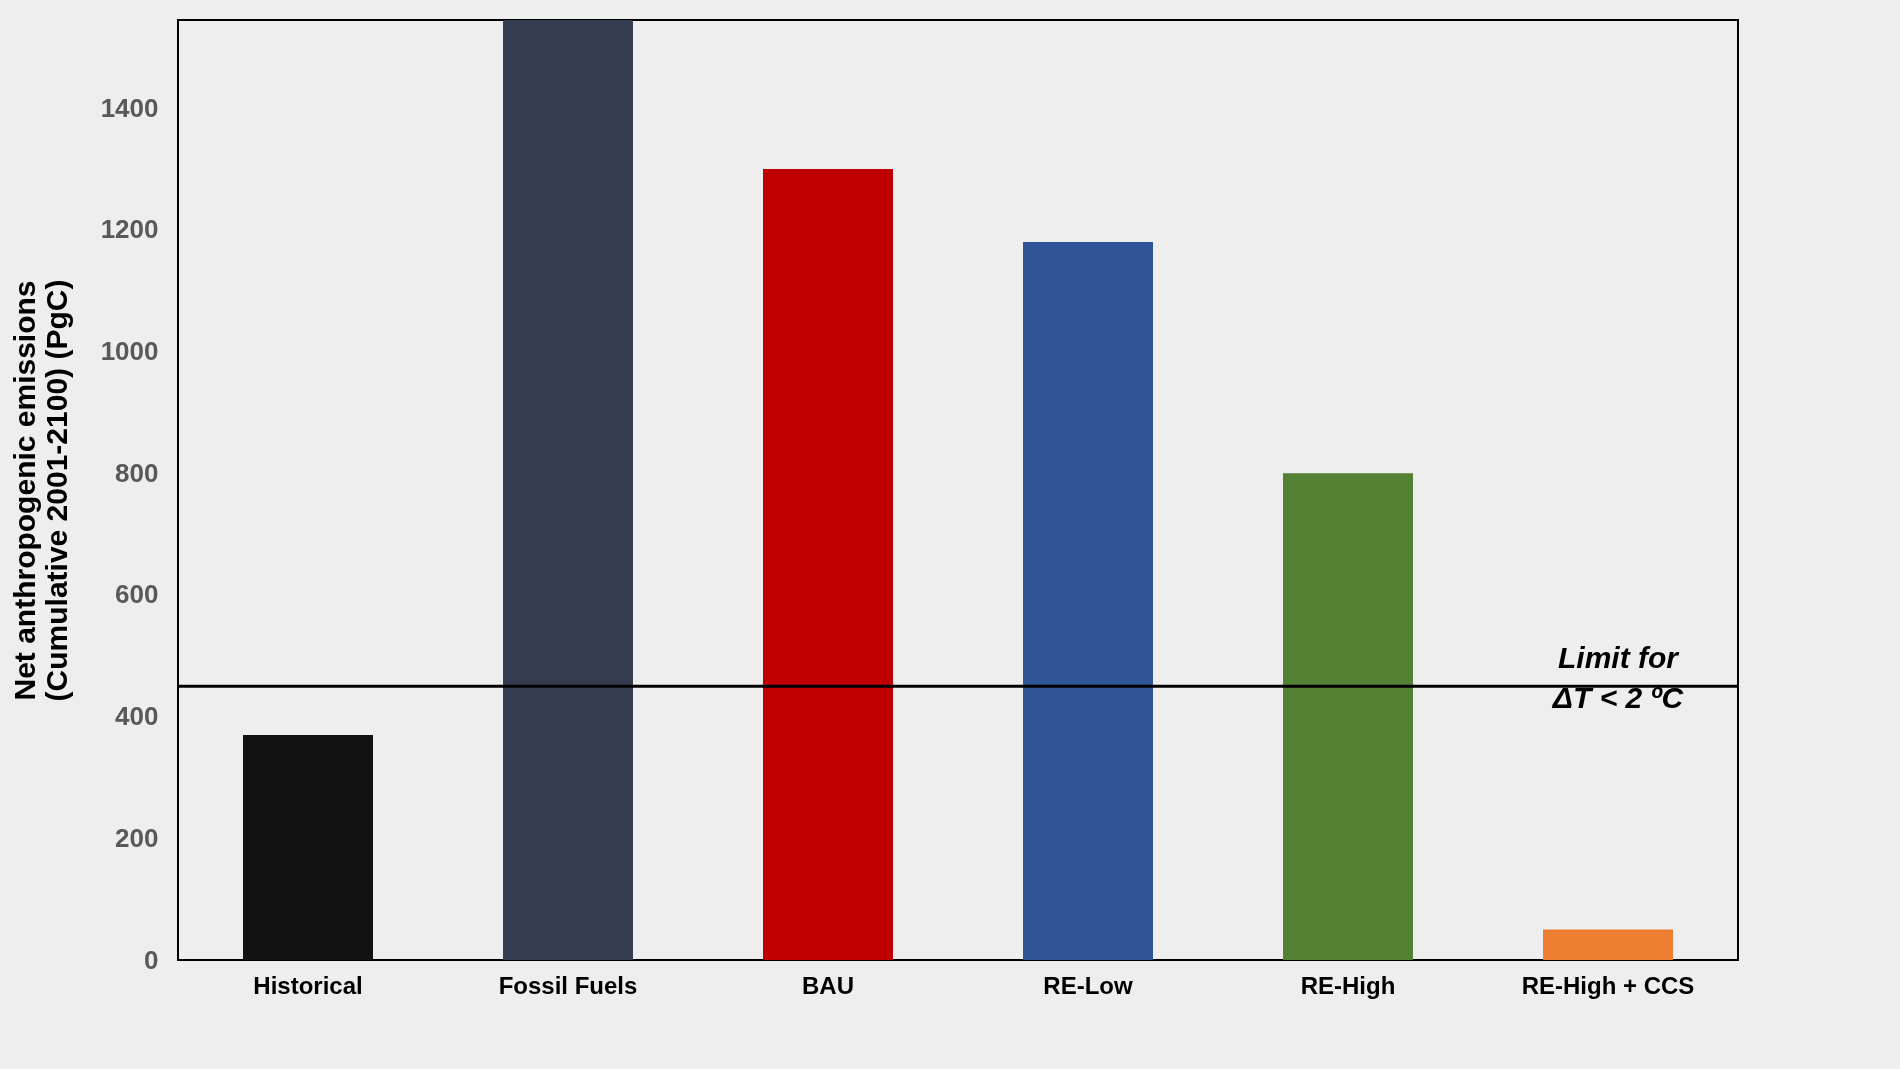 This screenshot has height=1069, width=1900. What do you see at coordinates (828, 985) in the screenshot?
I see `x-tick-label: BAU` at bounding box center [828, 985].